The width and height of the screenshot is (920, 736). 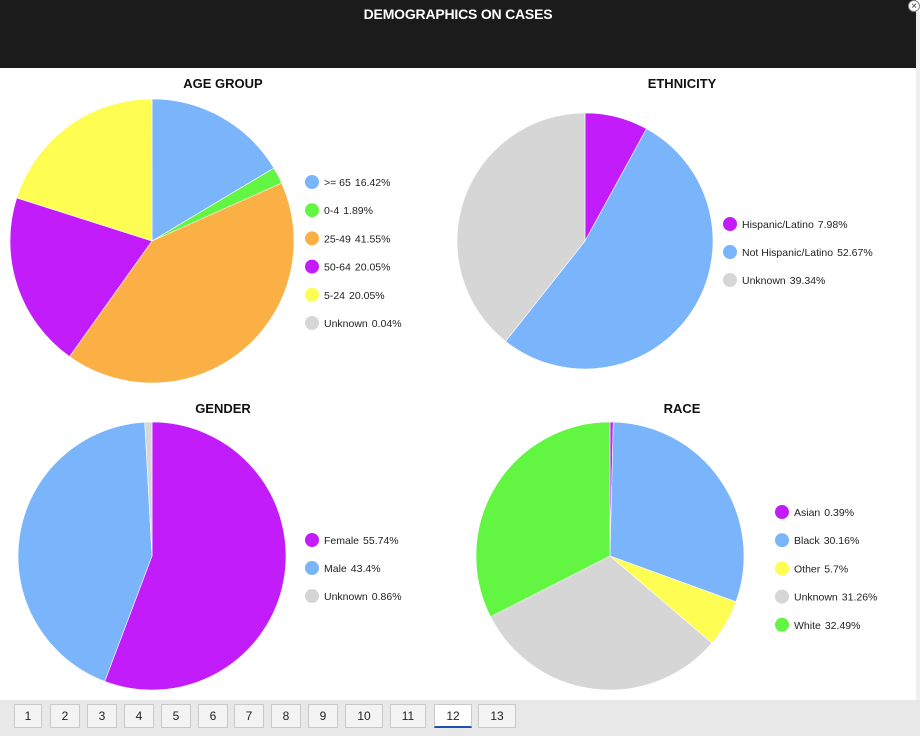 What do you see at coordinates (860, 598) in the screenshot?
I see `legend-percent: 31.26%` at bounding box center [860, 598].